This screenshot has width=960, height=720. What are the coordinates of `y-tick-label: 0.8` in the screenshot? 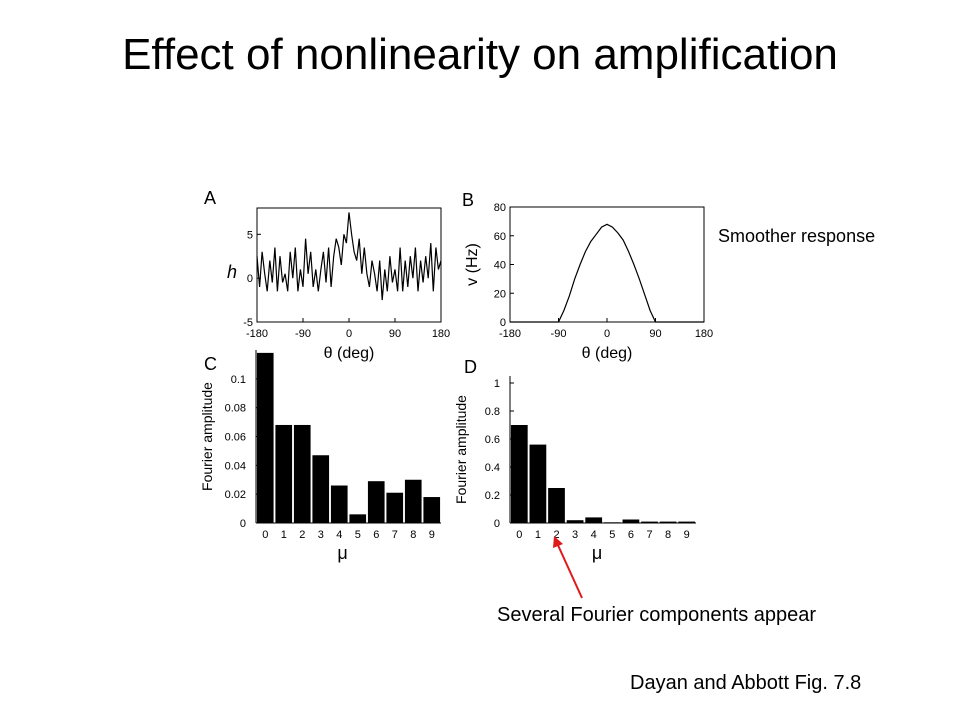 It's located at (492, 412).